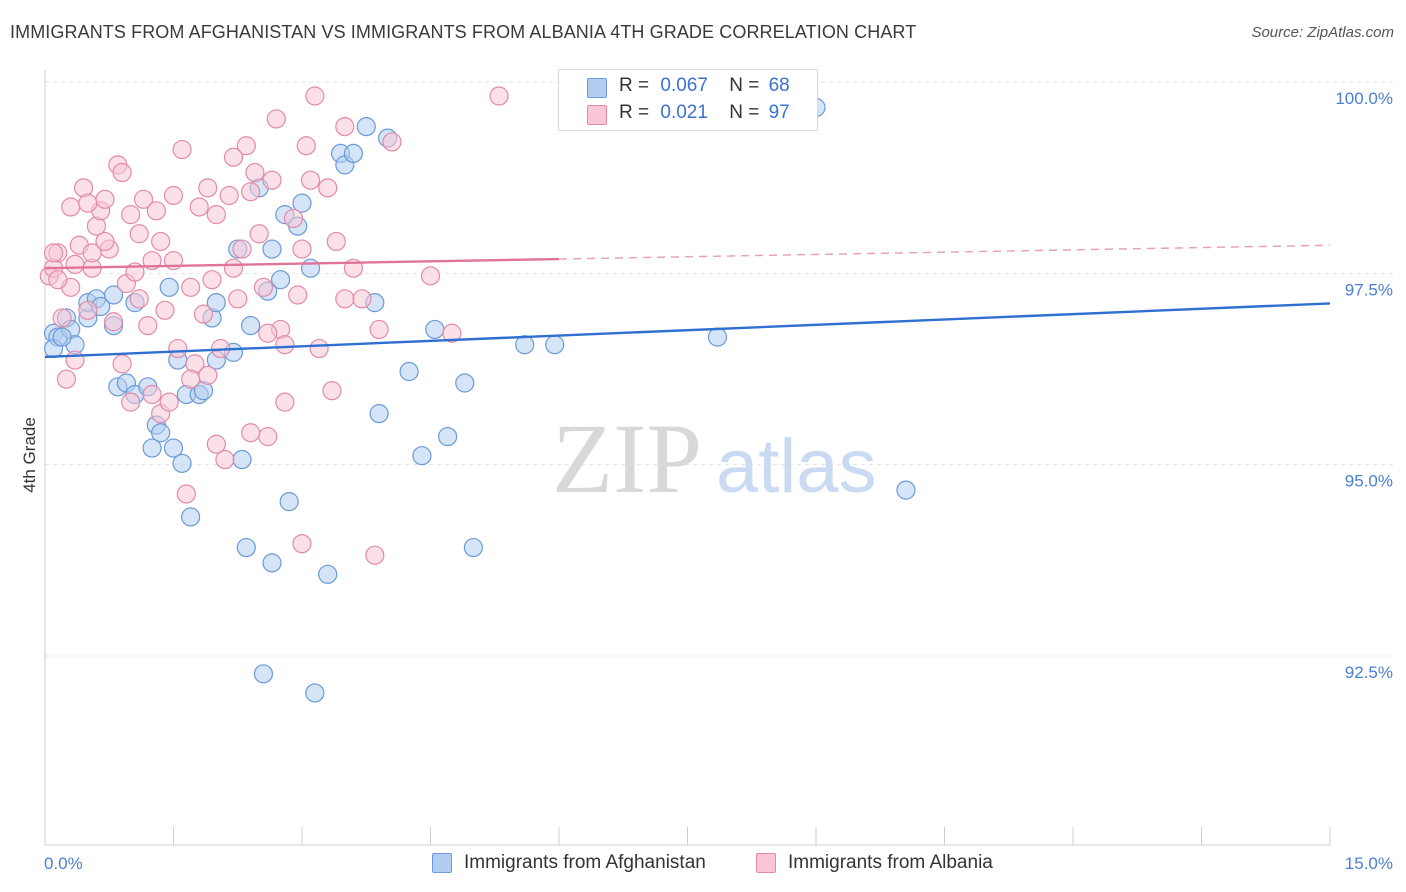 The width and height of the screenshot is (1406, 892). What do you see at coordinates (1364, 98) in the screenshot?
I see `y-tick-label: 100.0%` at bounding box center [1364, 98].